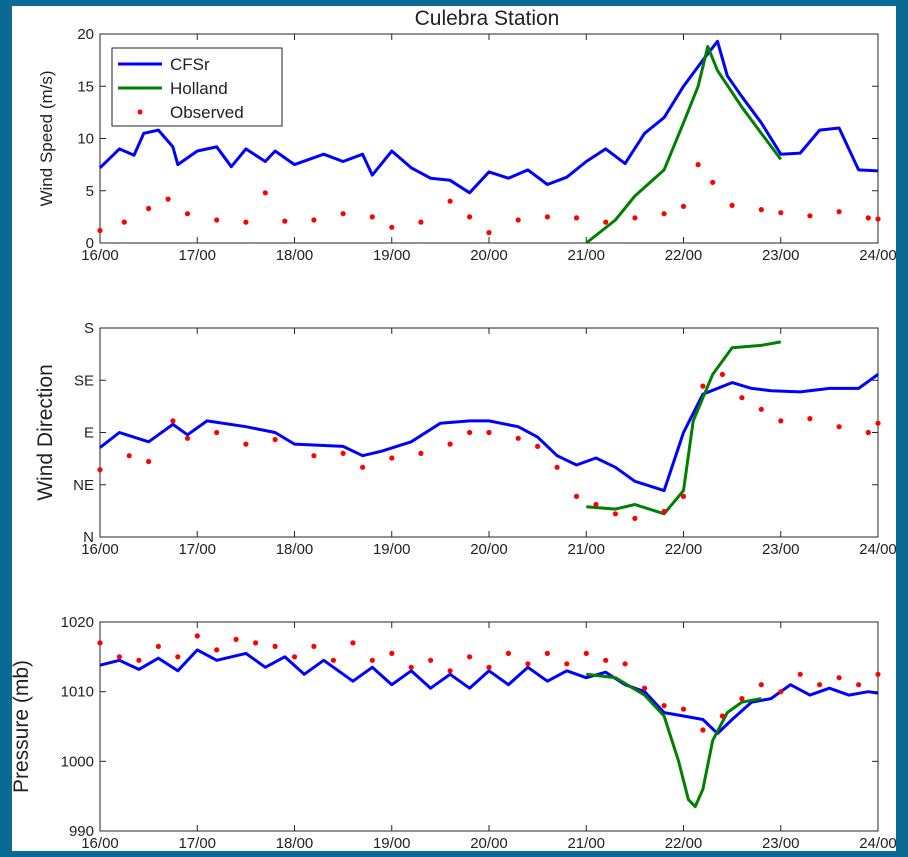 The height and width of the screenshot is (857, 908). Describe the element at coordinates (46, 138) in the screenshot. I see `y-axis-label-1: Wind Speed (m/s)` at that location.